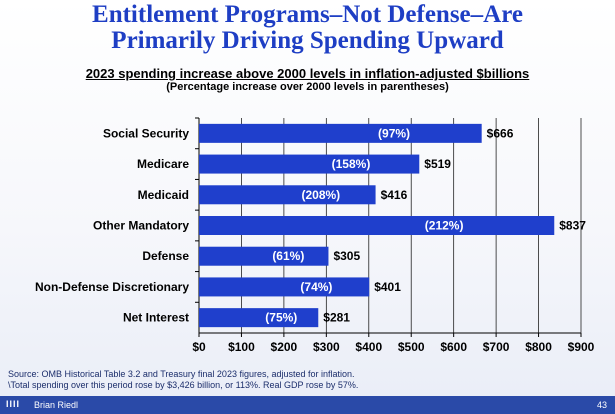  Describe the element at coordinates (320, 195) in the screenshot. I see `pct-label: (208%)` at that location.